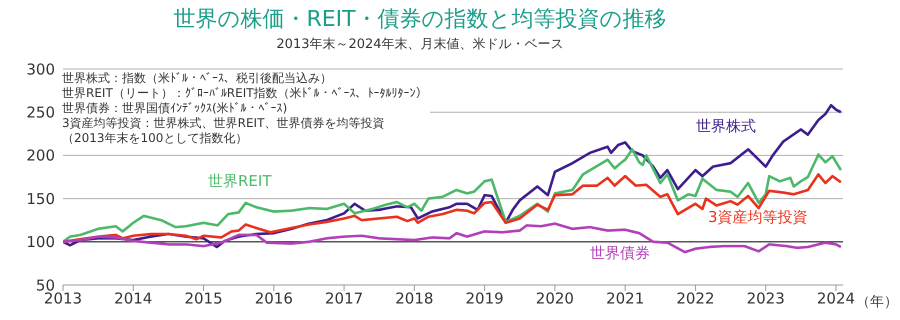  What do you see at coordinates (765, 299) in the screenshot?
I see `x-tick-label: 2023` at bounding box center [765, 299].